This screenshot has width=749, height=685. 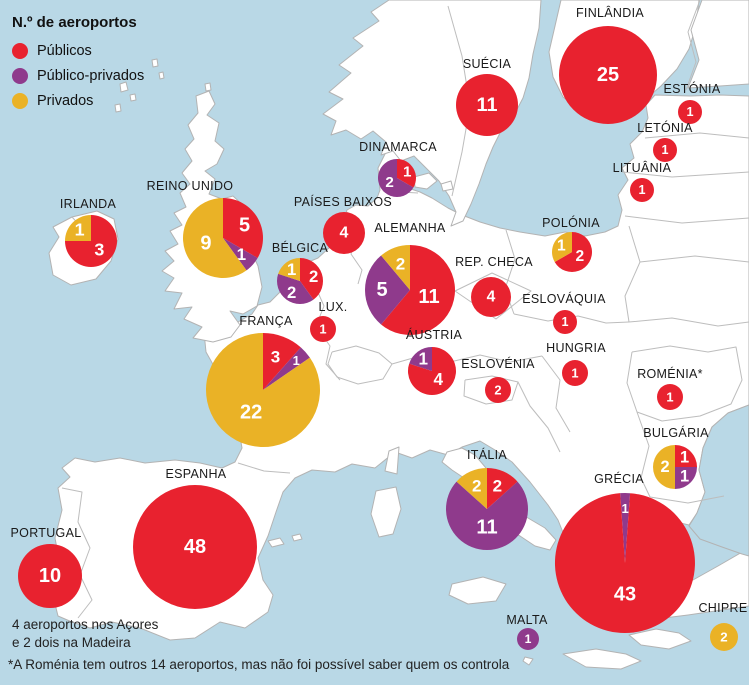 I want to click on country-label-let-nia: LETÓNIA, so click(x=665, y=127).